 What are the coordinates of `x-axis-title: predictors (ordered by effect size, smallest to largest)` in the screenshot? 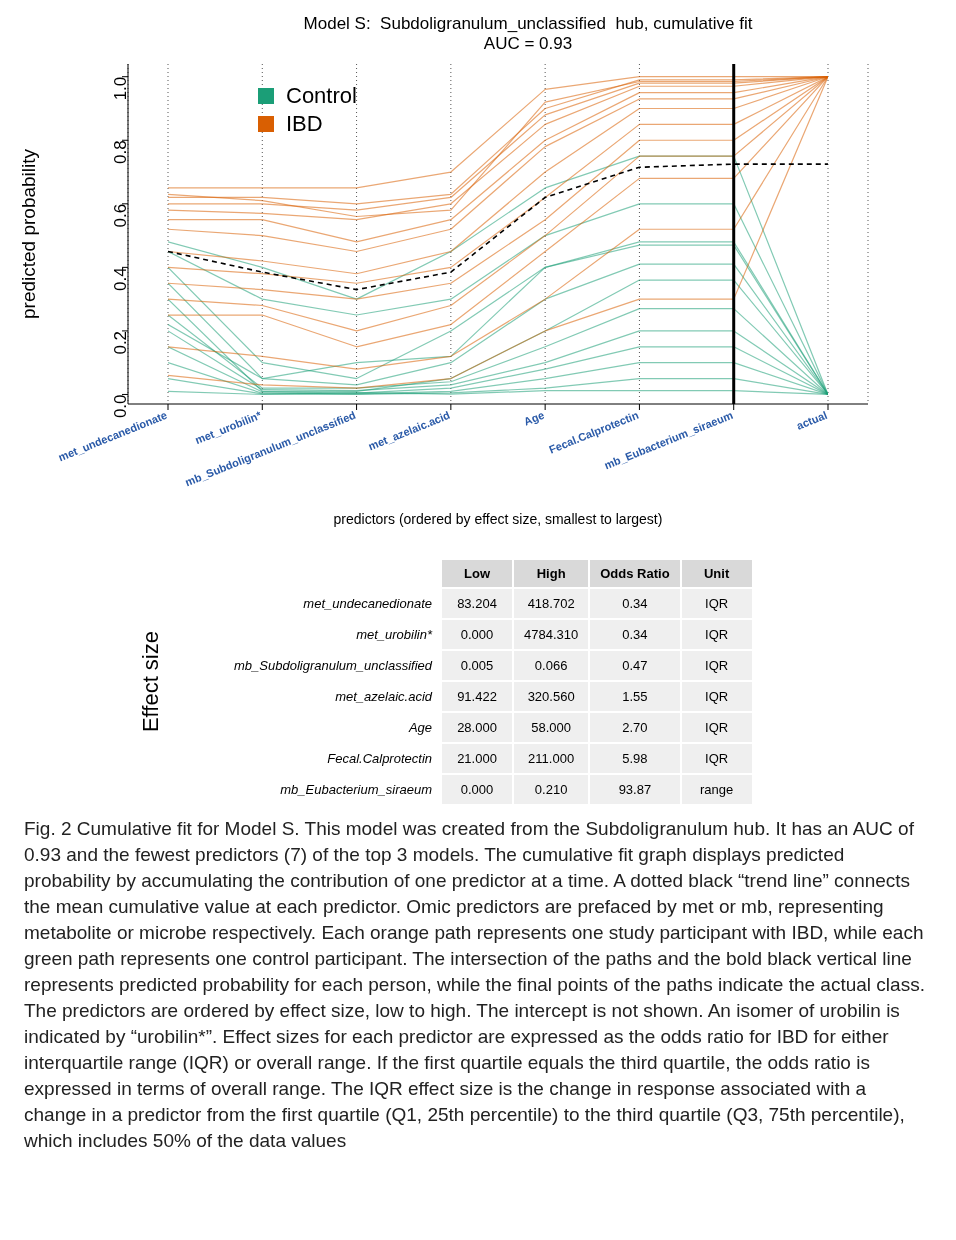 It's located at (498, 519).